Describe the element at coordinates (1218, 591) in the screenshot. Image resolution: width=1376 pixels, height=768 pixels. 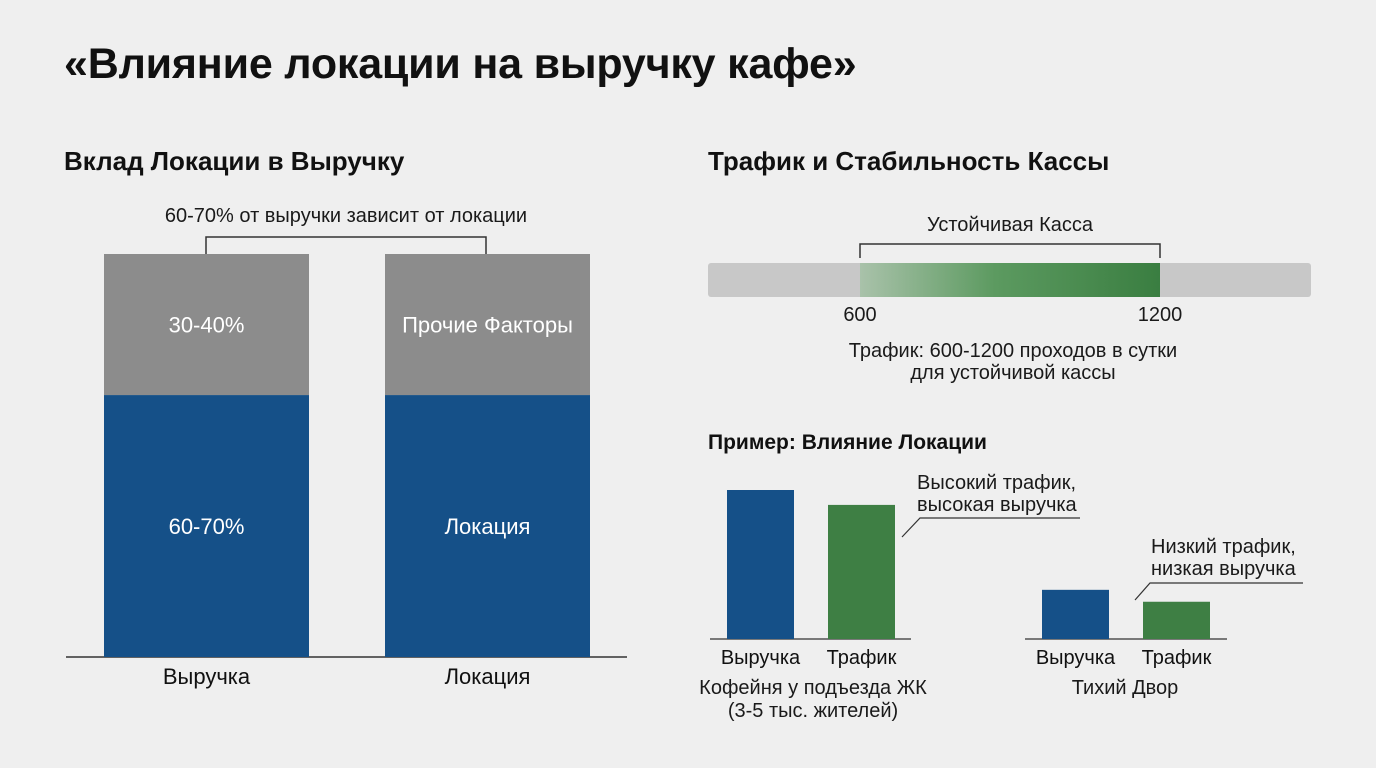
I see `callout-line-low` at that location.